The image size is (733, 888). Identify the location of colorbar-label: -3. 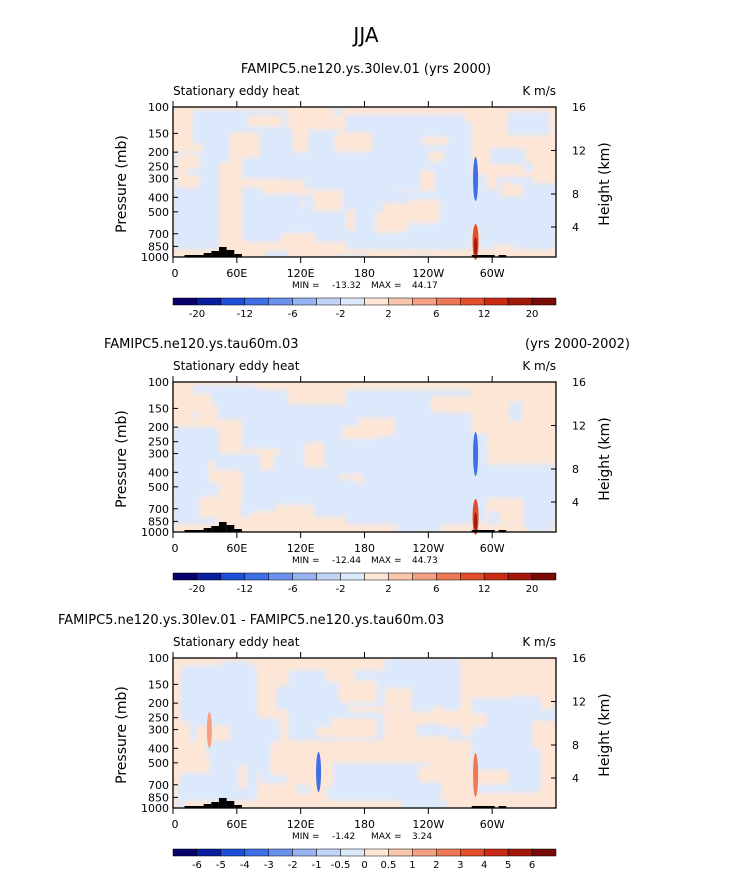
(269, 865).